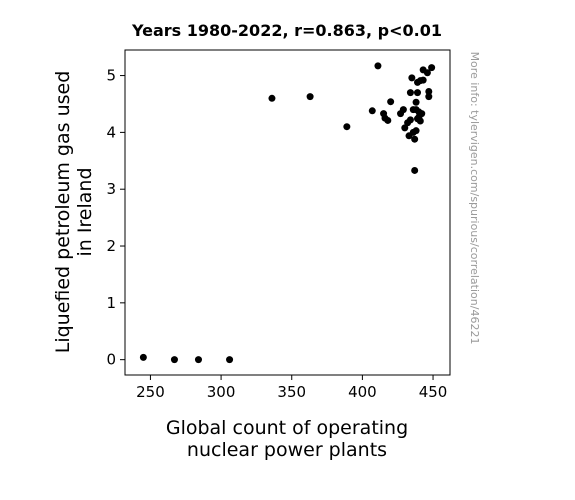 The image size is (575, 500). What do you see at coordinates (111, 360) in the screenshot?
I see `y-tick-label: 0` at bounding box center [111, 360].